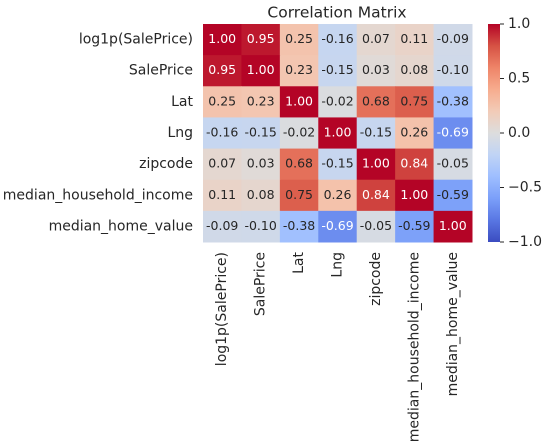 Image resolution: width=548 pixels, height=445 pixels. What do you see at coordinates (453, 324) in the screenshot?
I see `x-tick-label: median_home_value` at bounding box center [453, 324].